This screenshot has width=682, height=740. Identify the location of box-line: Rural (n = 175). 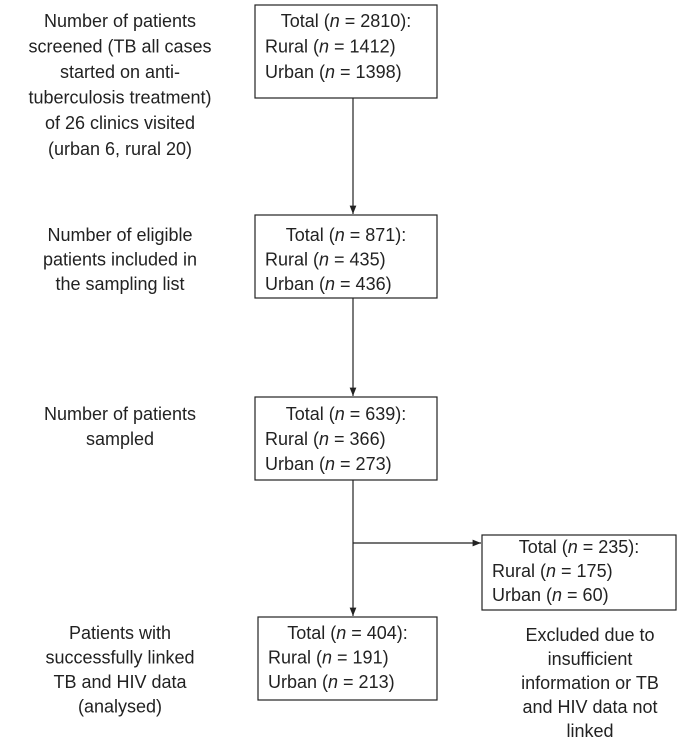
(552, 571).